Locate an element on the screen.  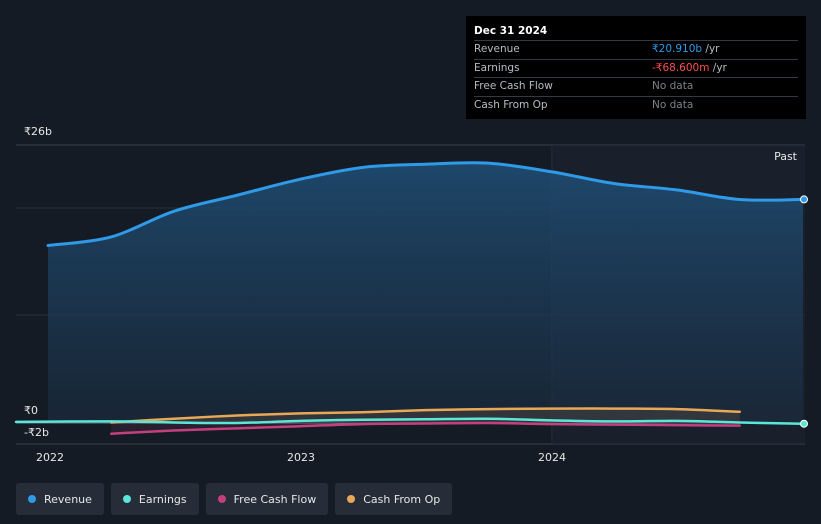
cash-from-op-line is located at coordinates (425, 415).